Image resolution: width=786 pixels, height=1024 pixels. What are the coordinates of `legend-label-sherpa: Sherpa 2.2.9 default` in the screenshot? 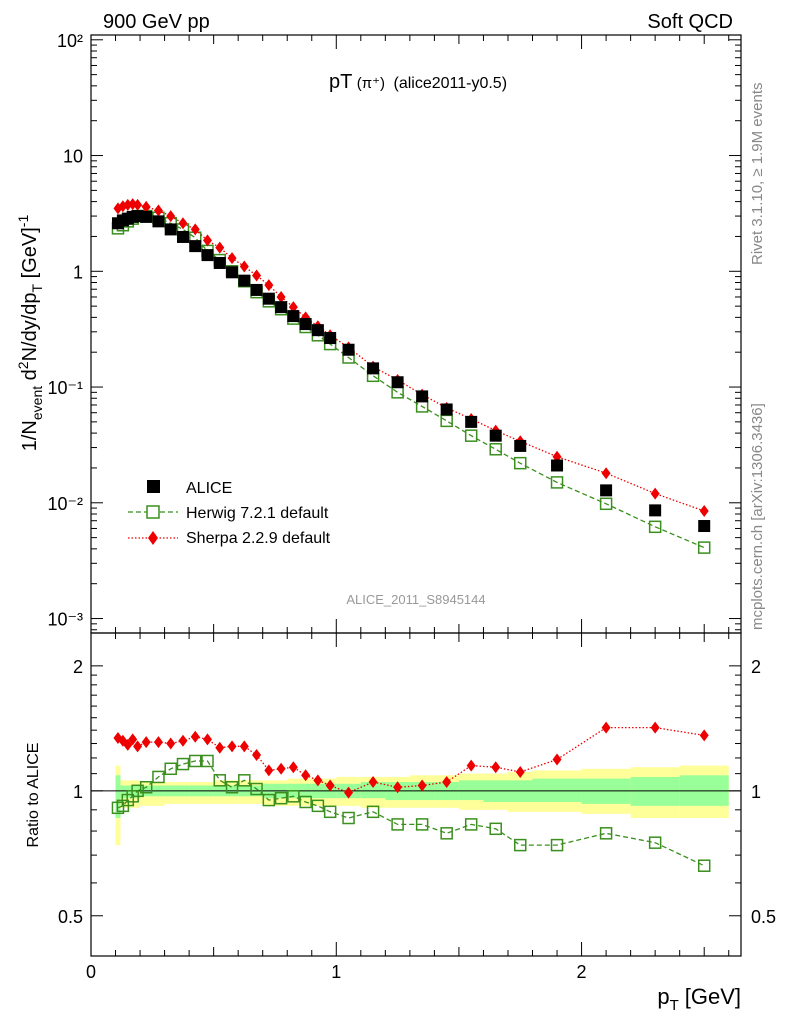 It's located at (258, 538).